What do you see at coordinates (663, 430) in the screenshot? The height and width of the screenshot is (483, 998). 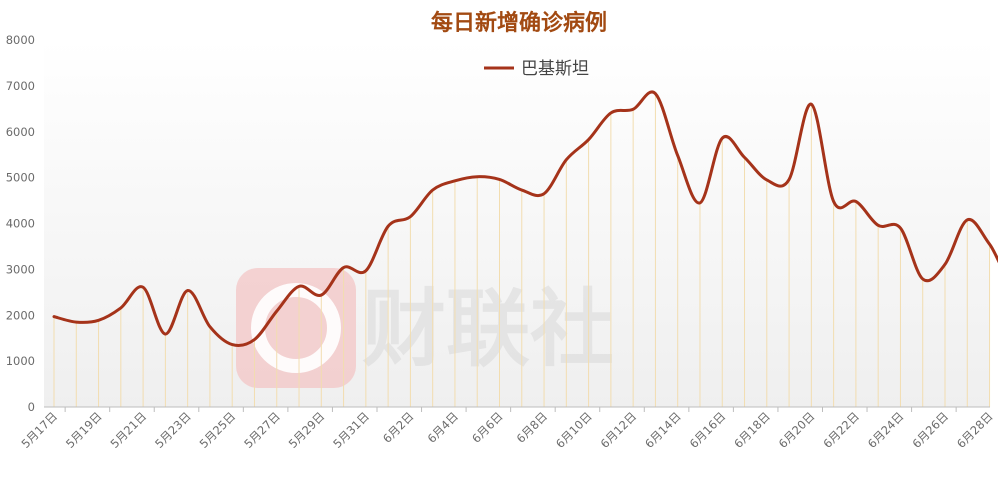 I see `x-tick-label: 6月14日` at bounding box center [663, 430].